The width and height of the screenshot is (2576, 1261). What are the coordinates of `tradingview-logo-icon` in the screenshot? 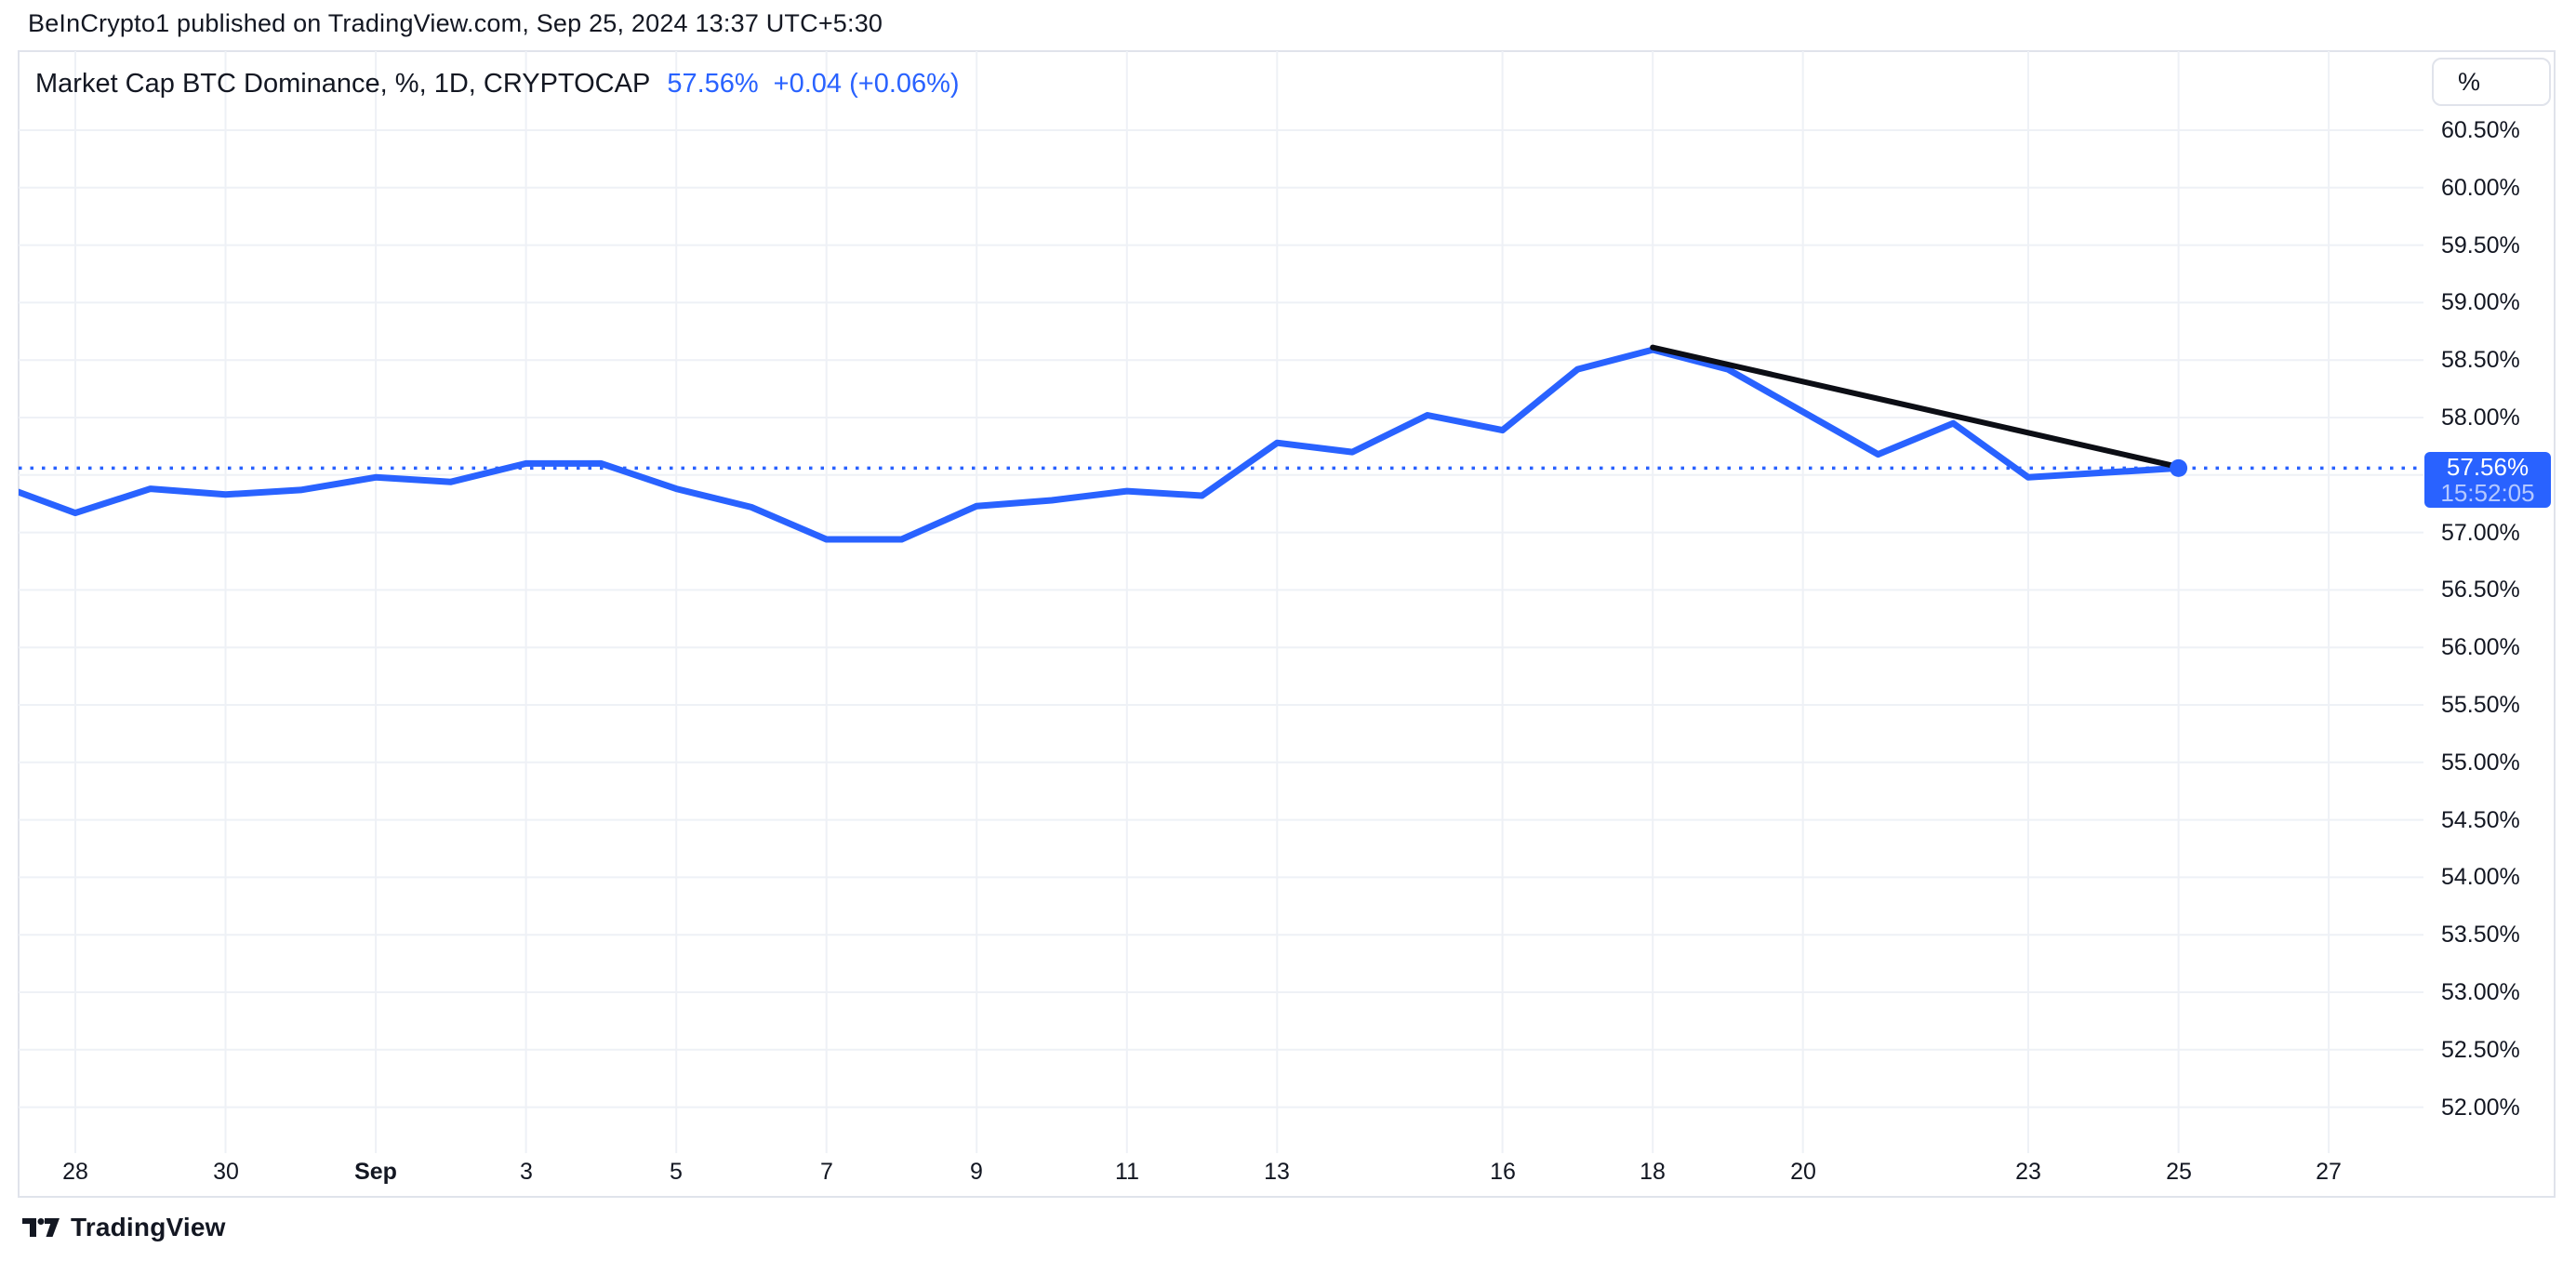 It's located at (41, 1227).